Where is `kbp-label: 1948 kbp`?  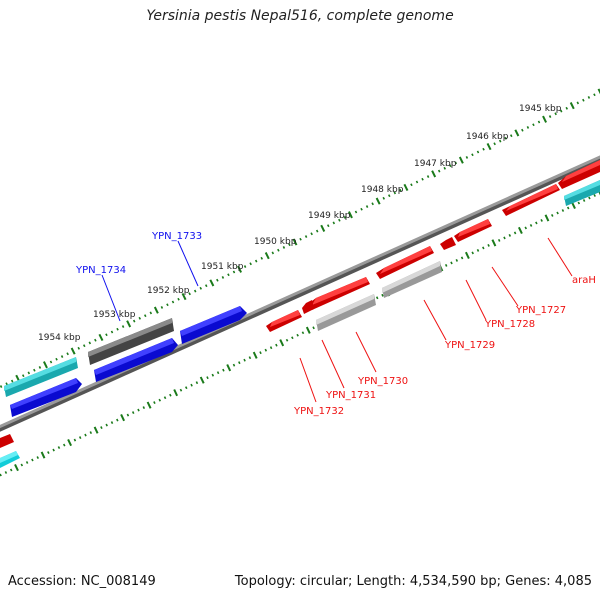
kbp-label: 1948 kbp is located at coordinates (382, 190).